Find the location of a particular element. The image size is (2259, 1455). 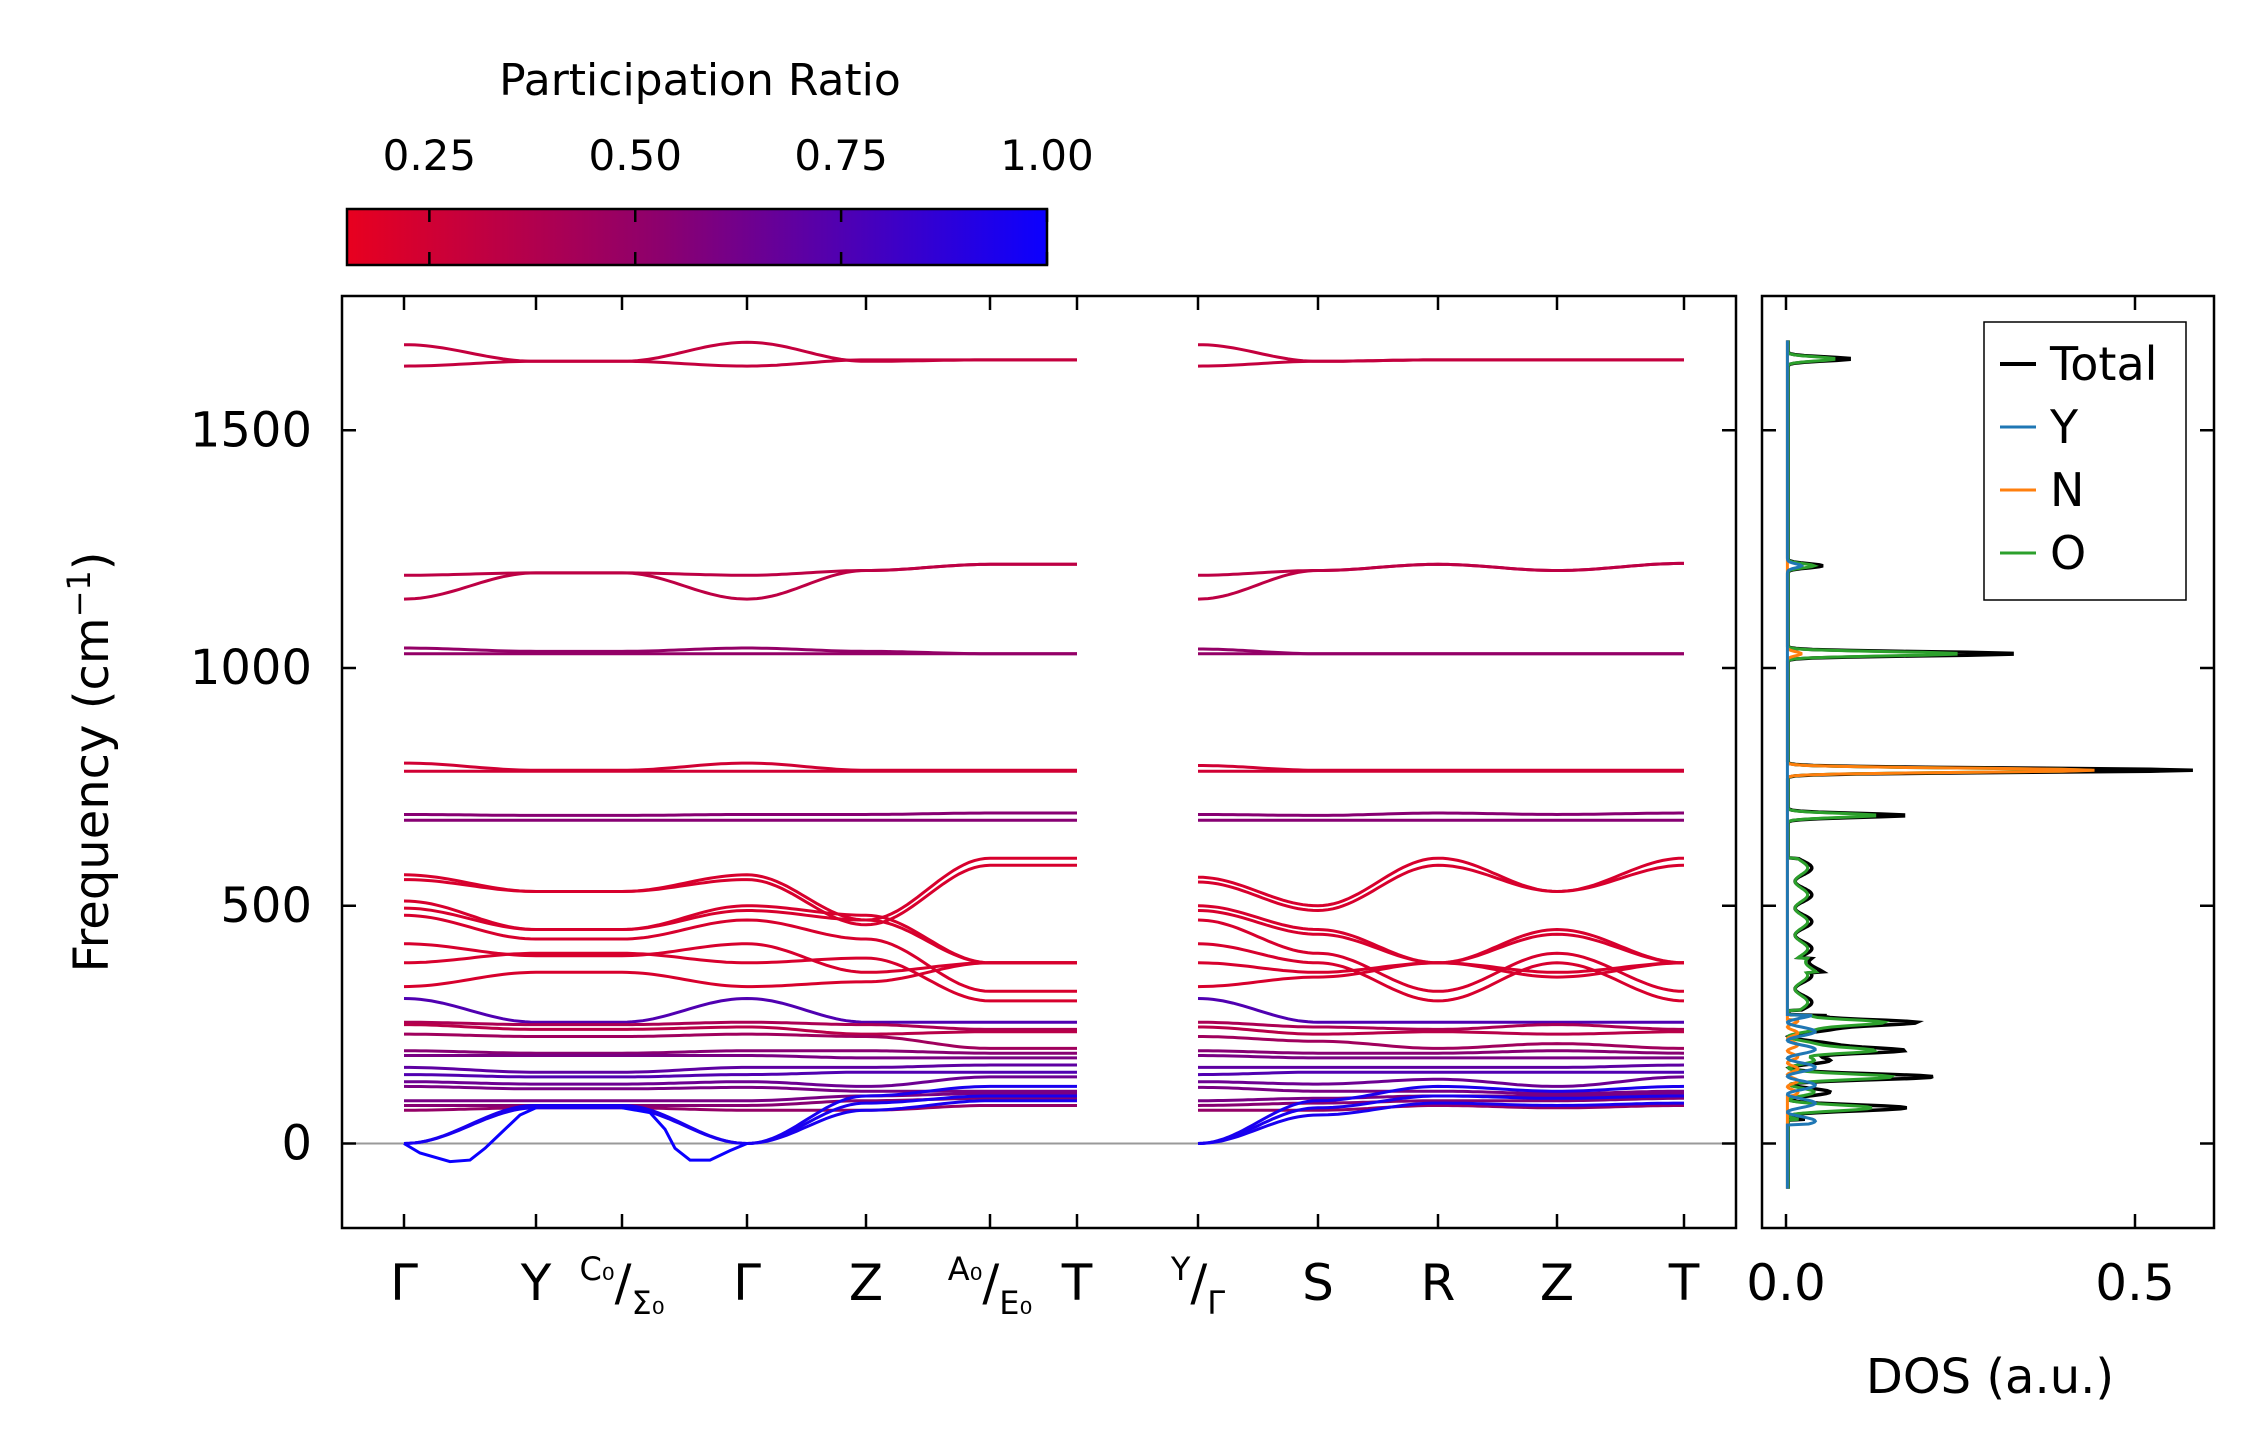

legend-label: N is located at coordinates (2067, 490).